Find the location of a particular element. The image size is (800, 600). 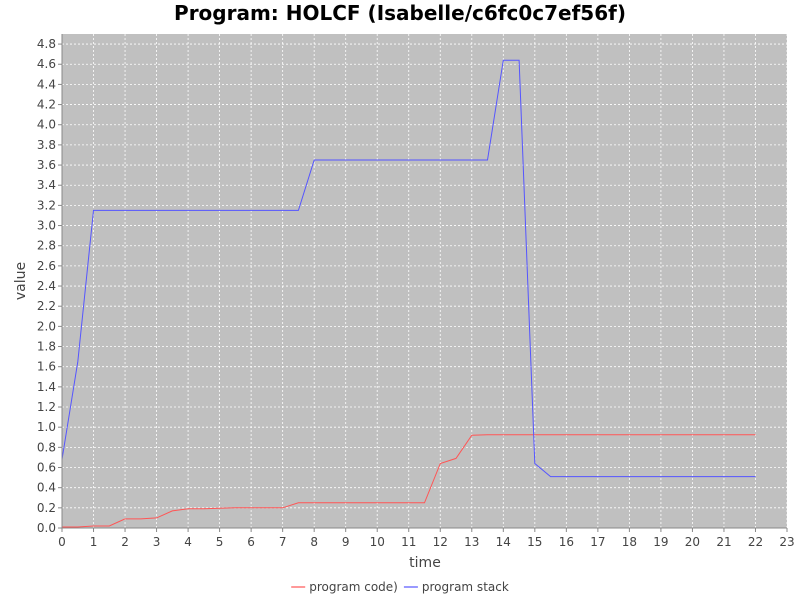

legend-item: program code) is located at coordinates (344, 587).